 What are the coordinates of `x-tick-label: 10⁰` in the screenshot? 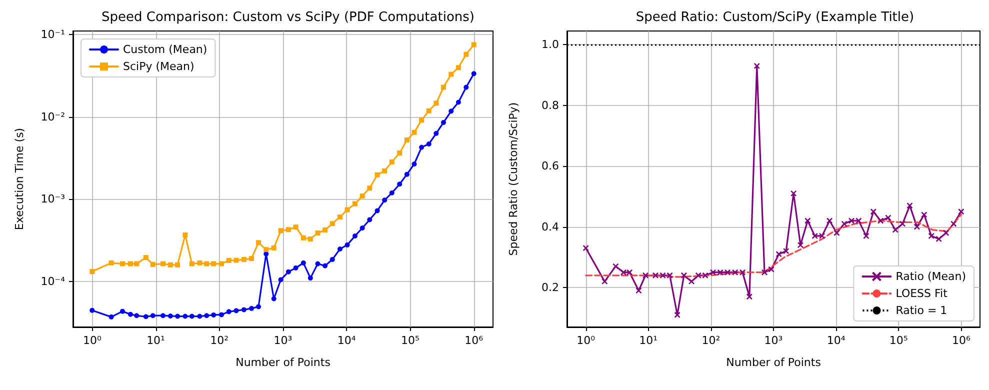 It's located at (586, 340).